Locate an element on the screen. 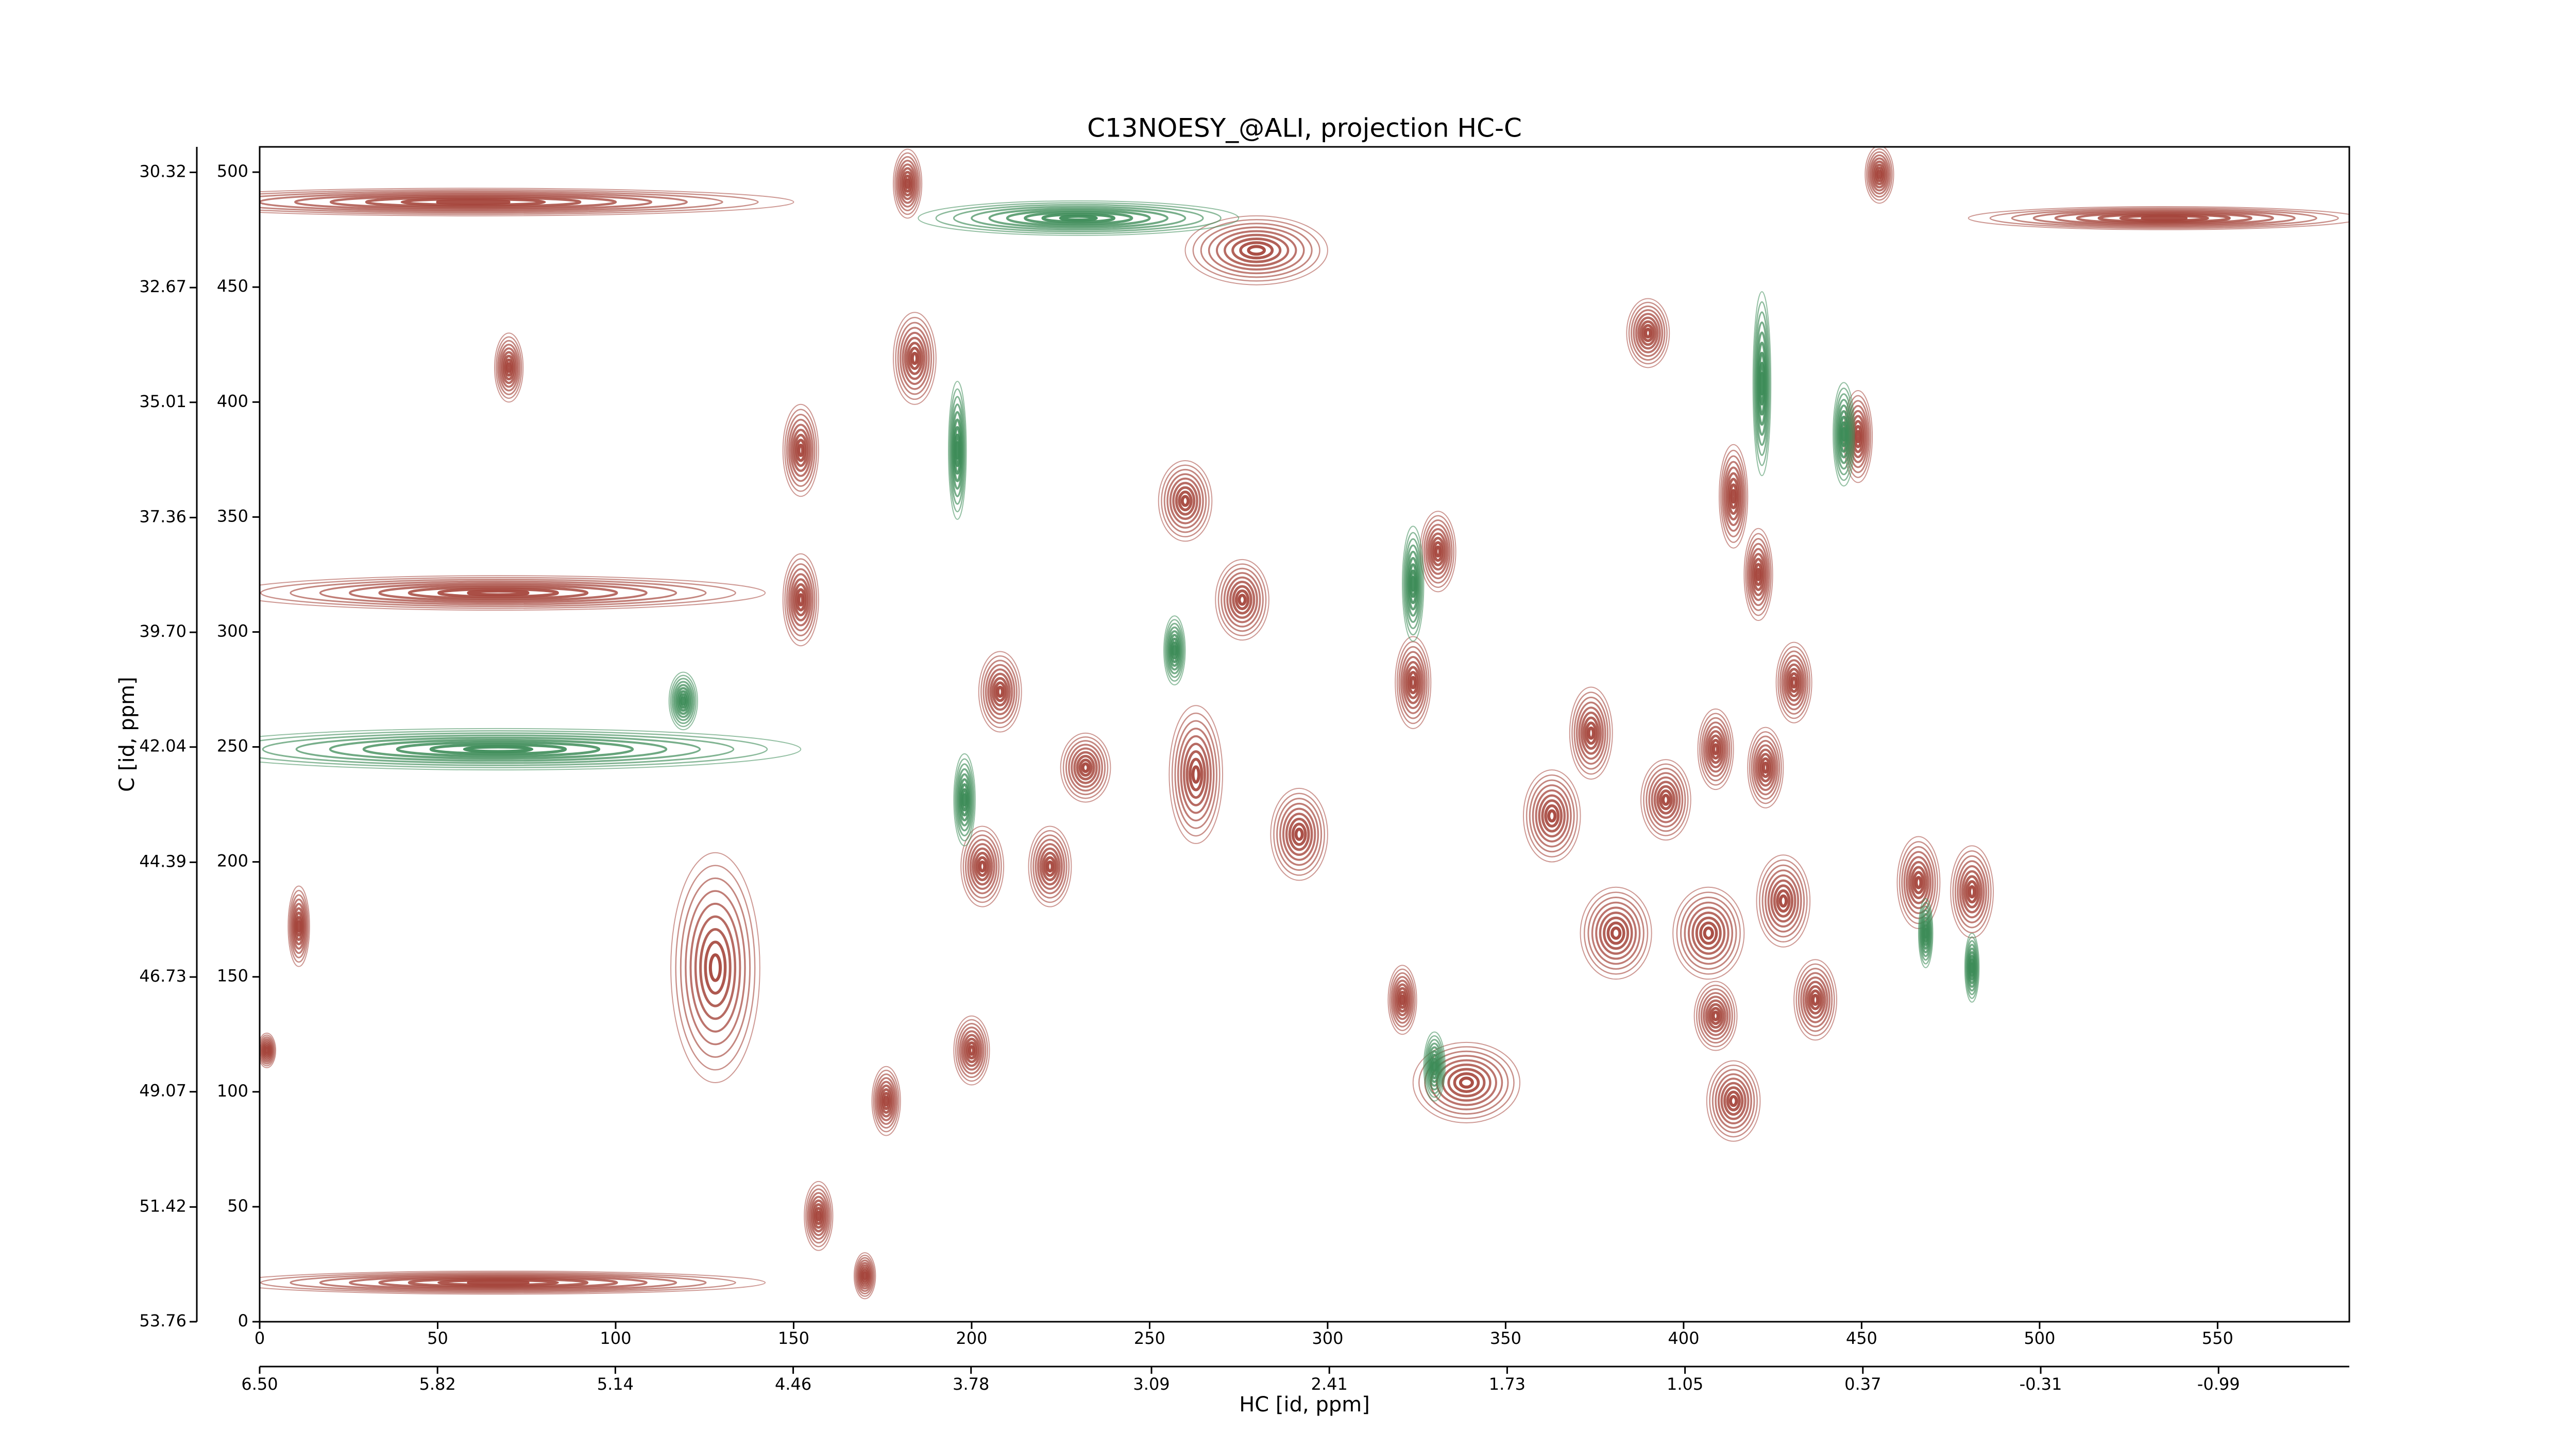 This screenshot has width=2576, height=1449. y-tick-label: 300 is located at coordinates (232, 631).